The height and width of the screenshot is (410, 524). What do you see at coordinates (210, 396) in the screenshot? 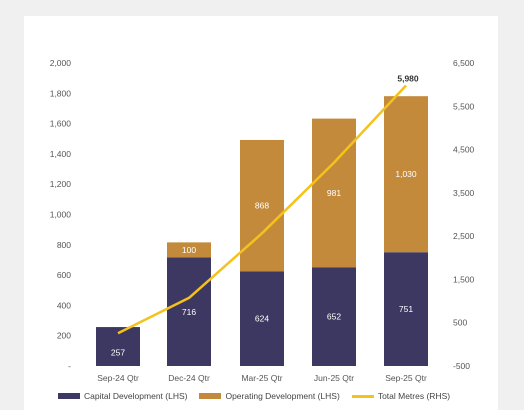
I see `legend-swatch-operating` at bounding box center [210, 396].